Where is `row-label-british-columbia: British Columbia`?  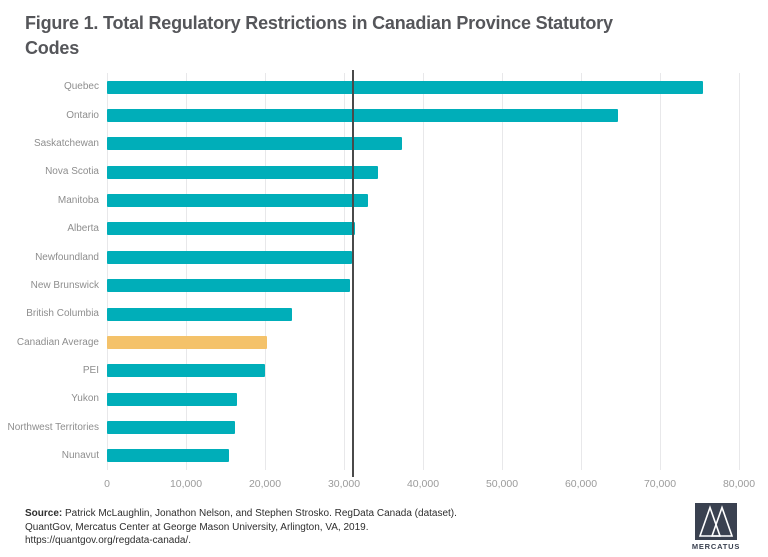
row-label-british-columbia: British Columbia is located at coordinates (62, 314).